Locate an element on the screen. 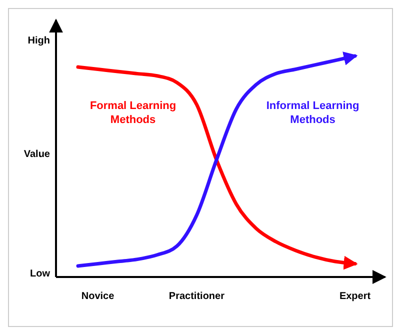 Image resolution: width=401 pixels, height=335 pixels. y-axis-title: Value is located at coordinates (37, 154).